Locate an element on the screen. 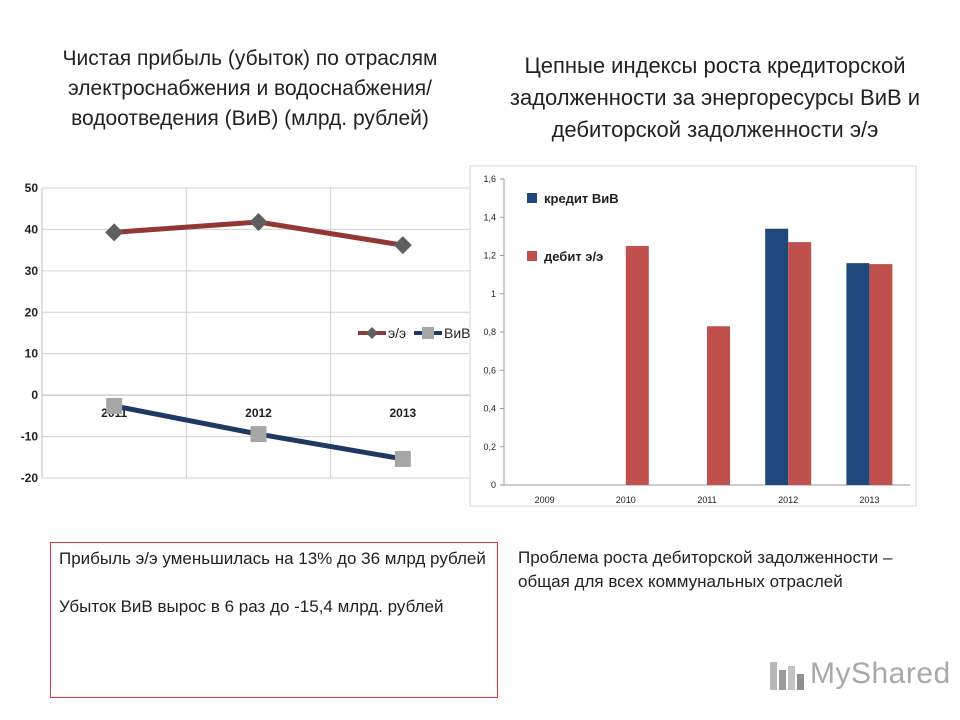 The image size is (960, 720). line-y-tick-label: 0 is located at coordinates (34, 395).